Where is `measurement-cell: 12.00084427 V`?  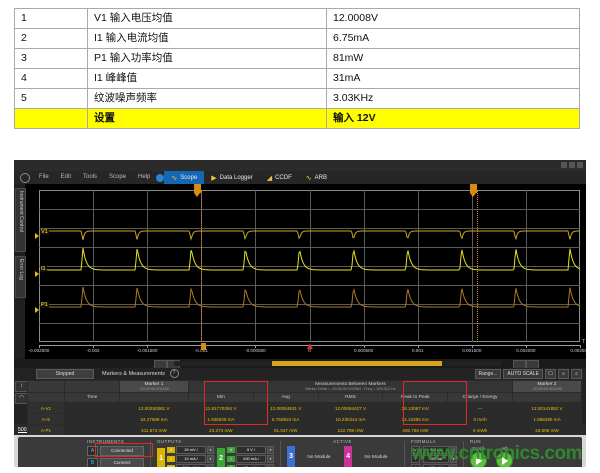
measurement-cell: 12.00084427 V is located at coordinates (350, 408).